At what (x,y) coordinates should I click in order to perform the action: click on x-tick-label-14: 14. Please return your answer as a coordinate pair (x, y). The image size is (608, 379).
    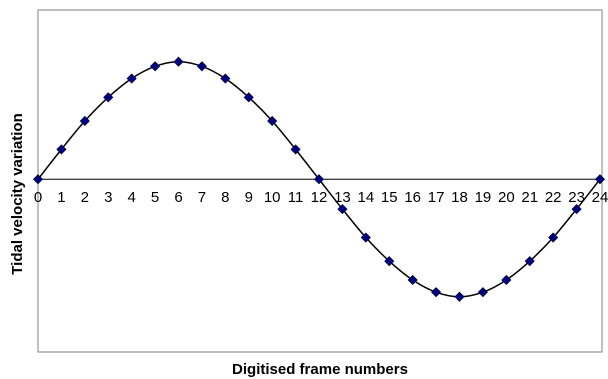
    Looking at the image, I should click on (365, 197).